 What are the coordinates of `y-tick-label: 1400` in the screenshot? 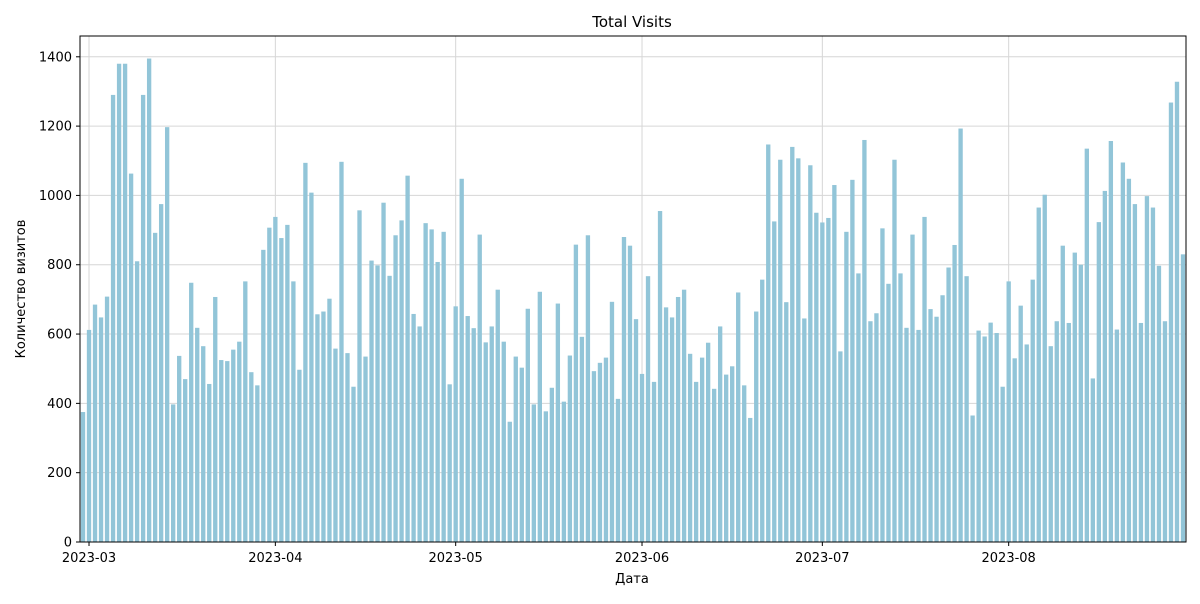 It's located at (55, 57).